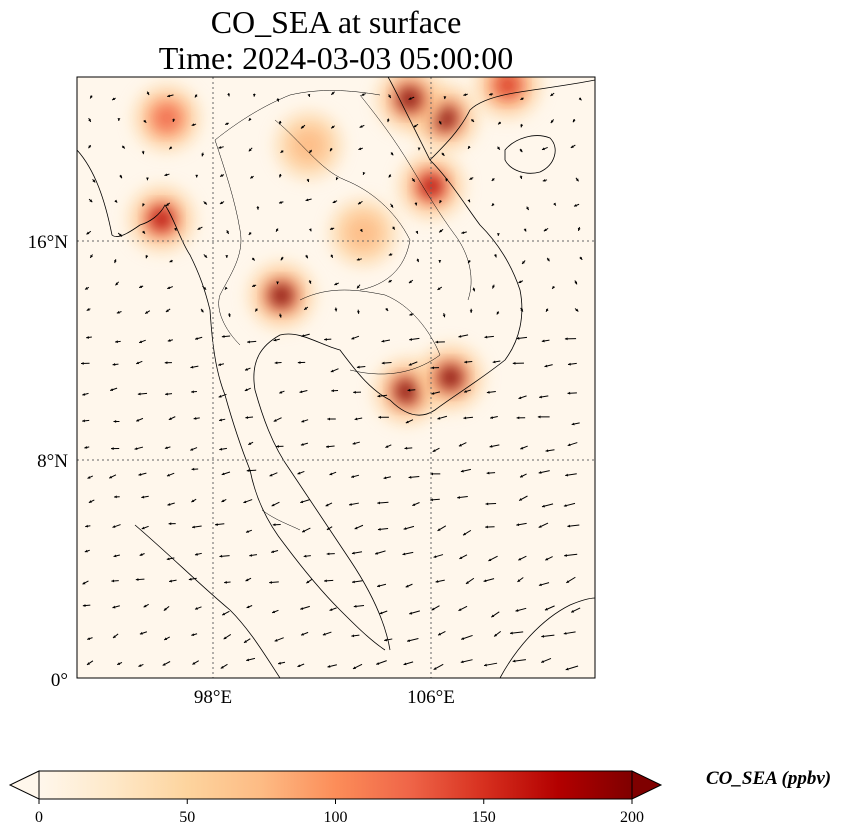 The width and height of the screenshot is (854, 836). What do you see at coordinates (431, 186) in the screenshot?
I see `hotspot-north-central-vietnam-coast` at bounding box center [431, 186].